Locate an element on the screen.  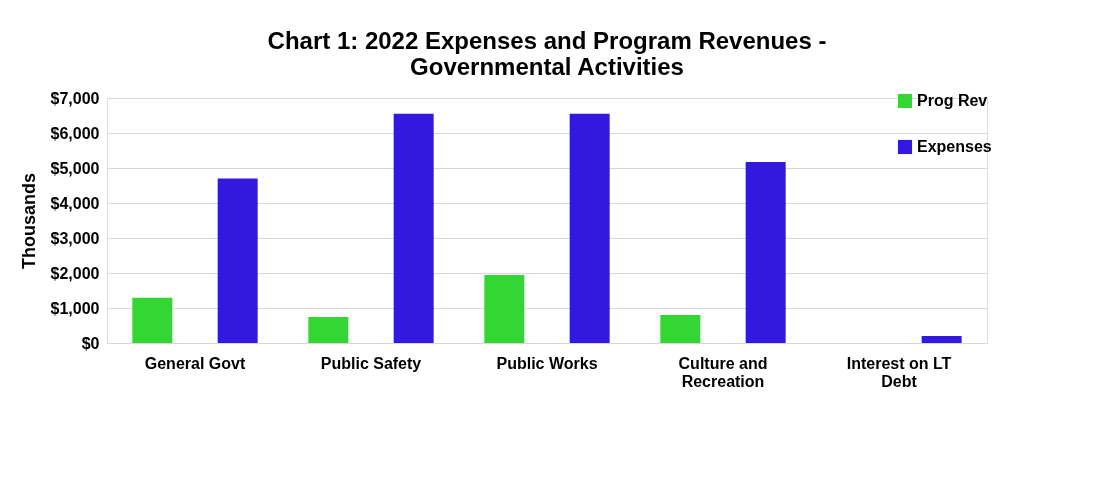
y-tick-label: $1,000 is located at coordinates (75, 308).